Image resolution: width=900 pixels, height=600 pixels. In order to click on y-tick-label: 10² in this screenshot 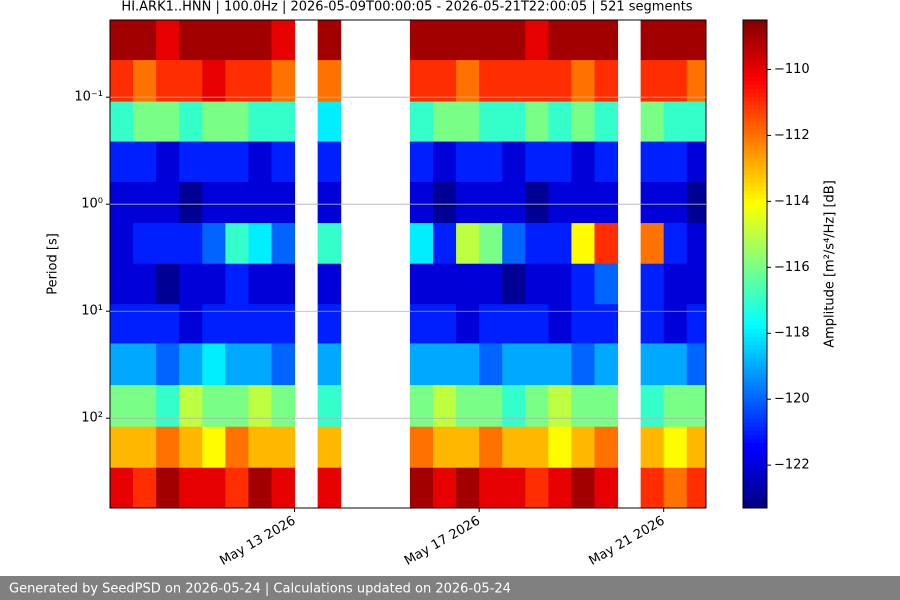, I will do `click(92, 418)`.